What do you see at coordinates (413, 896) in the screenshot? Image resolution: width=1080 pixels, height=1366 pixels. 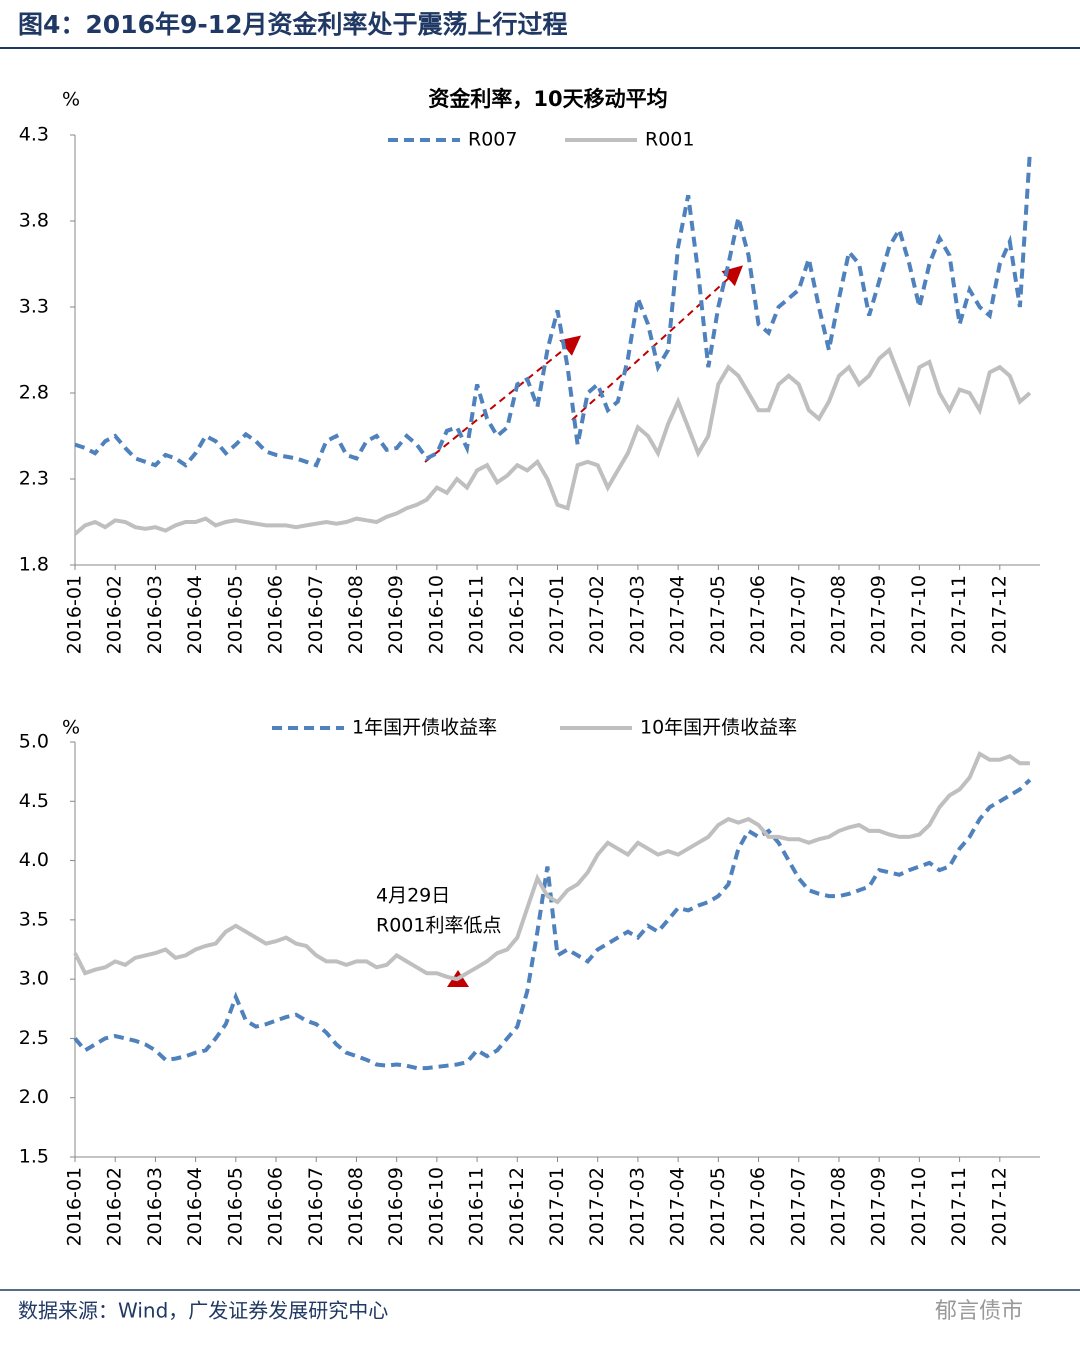 I see `annotation: 4月29日` at bounding box center [413, 896].